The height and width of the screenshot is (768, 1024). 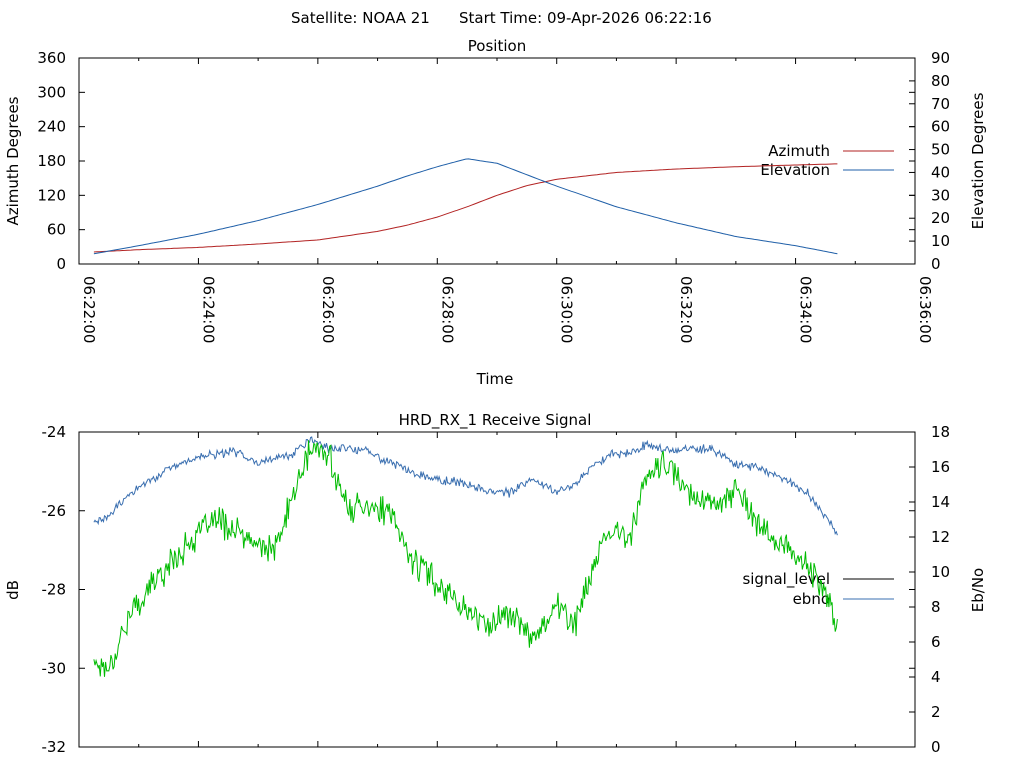 What do you see at coordinates (54, 432) in the screenshot?
I see `signal-ytick-label: -24` at bounding box center [54, 432].